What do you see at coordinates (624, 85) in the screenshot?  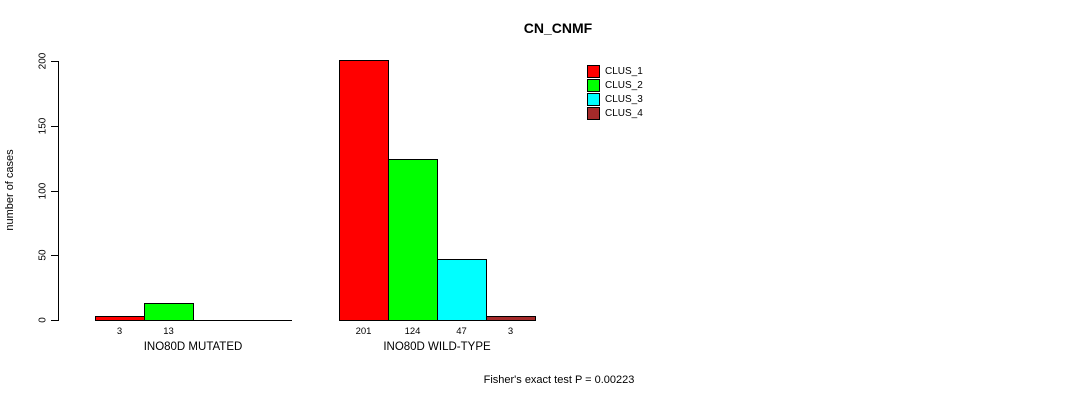 I see `legend-label: CLUS_2` at bounding box center [624, 85].